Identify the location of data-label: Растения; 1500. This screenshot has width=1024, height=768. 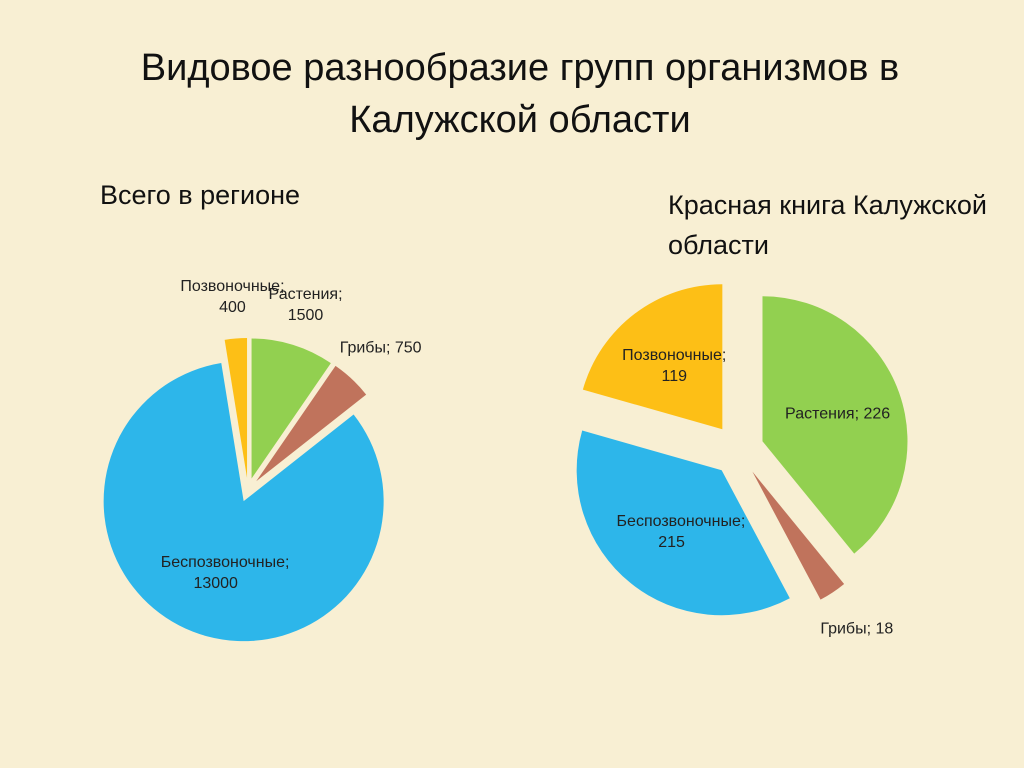
(305, 304).